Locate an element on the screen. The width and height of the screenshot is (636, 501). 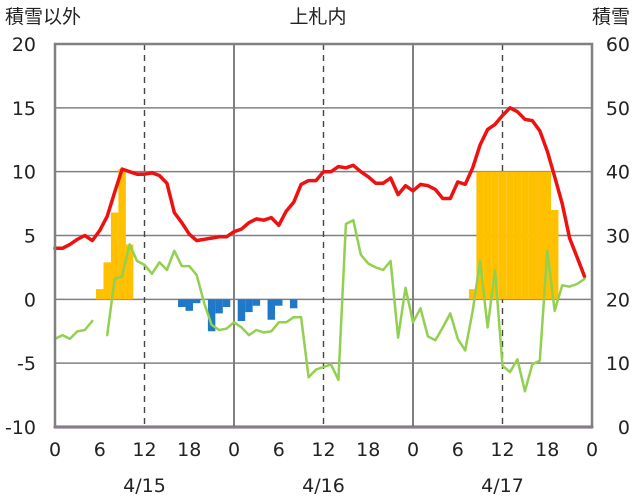
y-left-tick-label: 20 is located at coordinates (24, 45).